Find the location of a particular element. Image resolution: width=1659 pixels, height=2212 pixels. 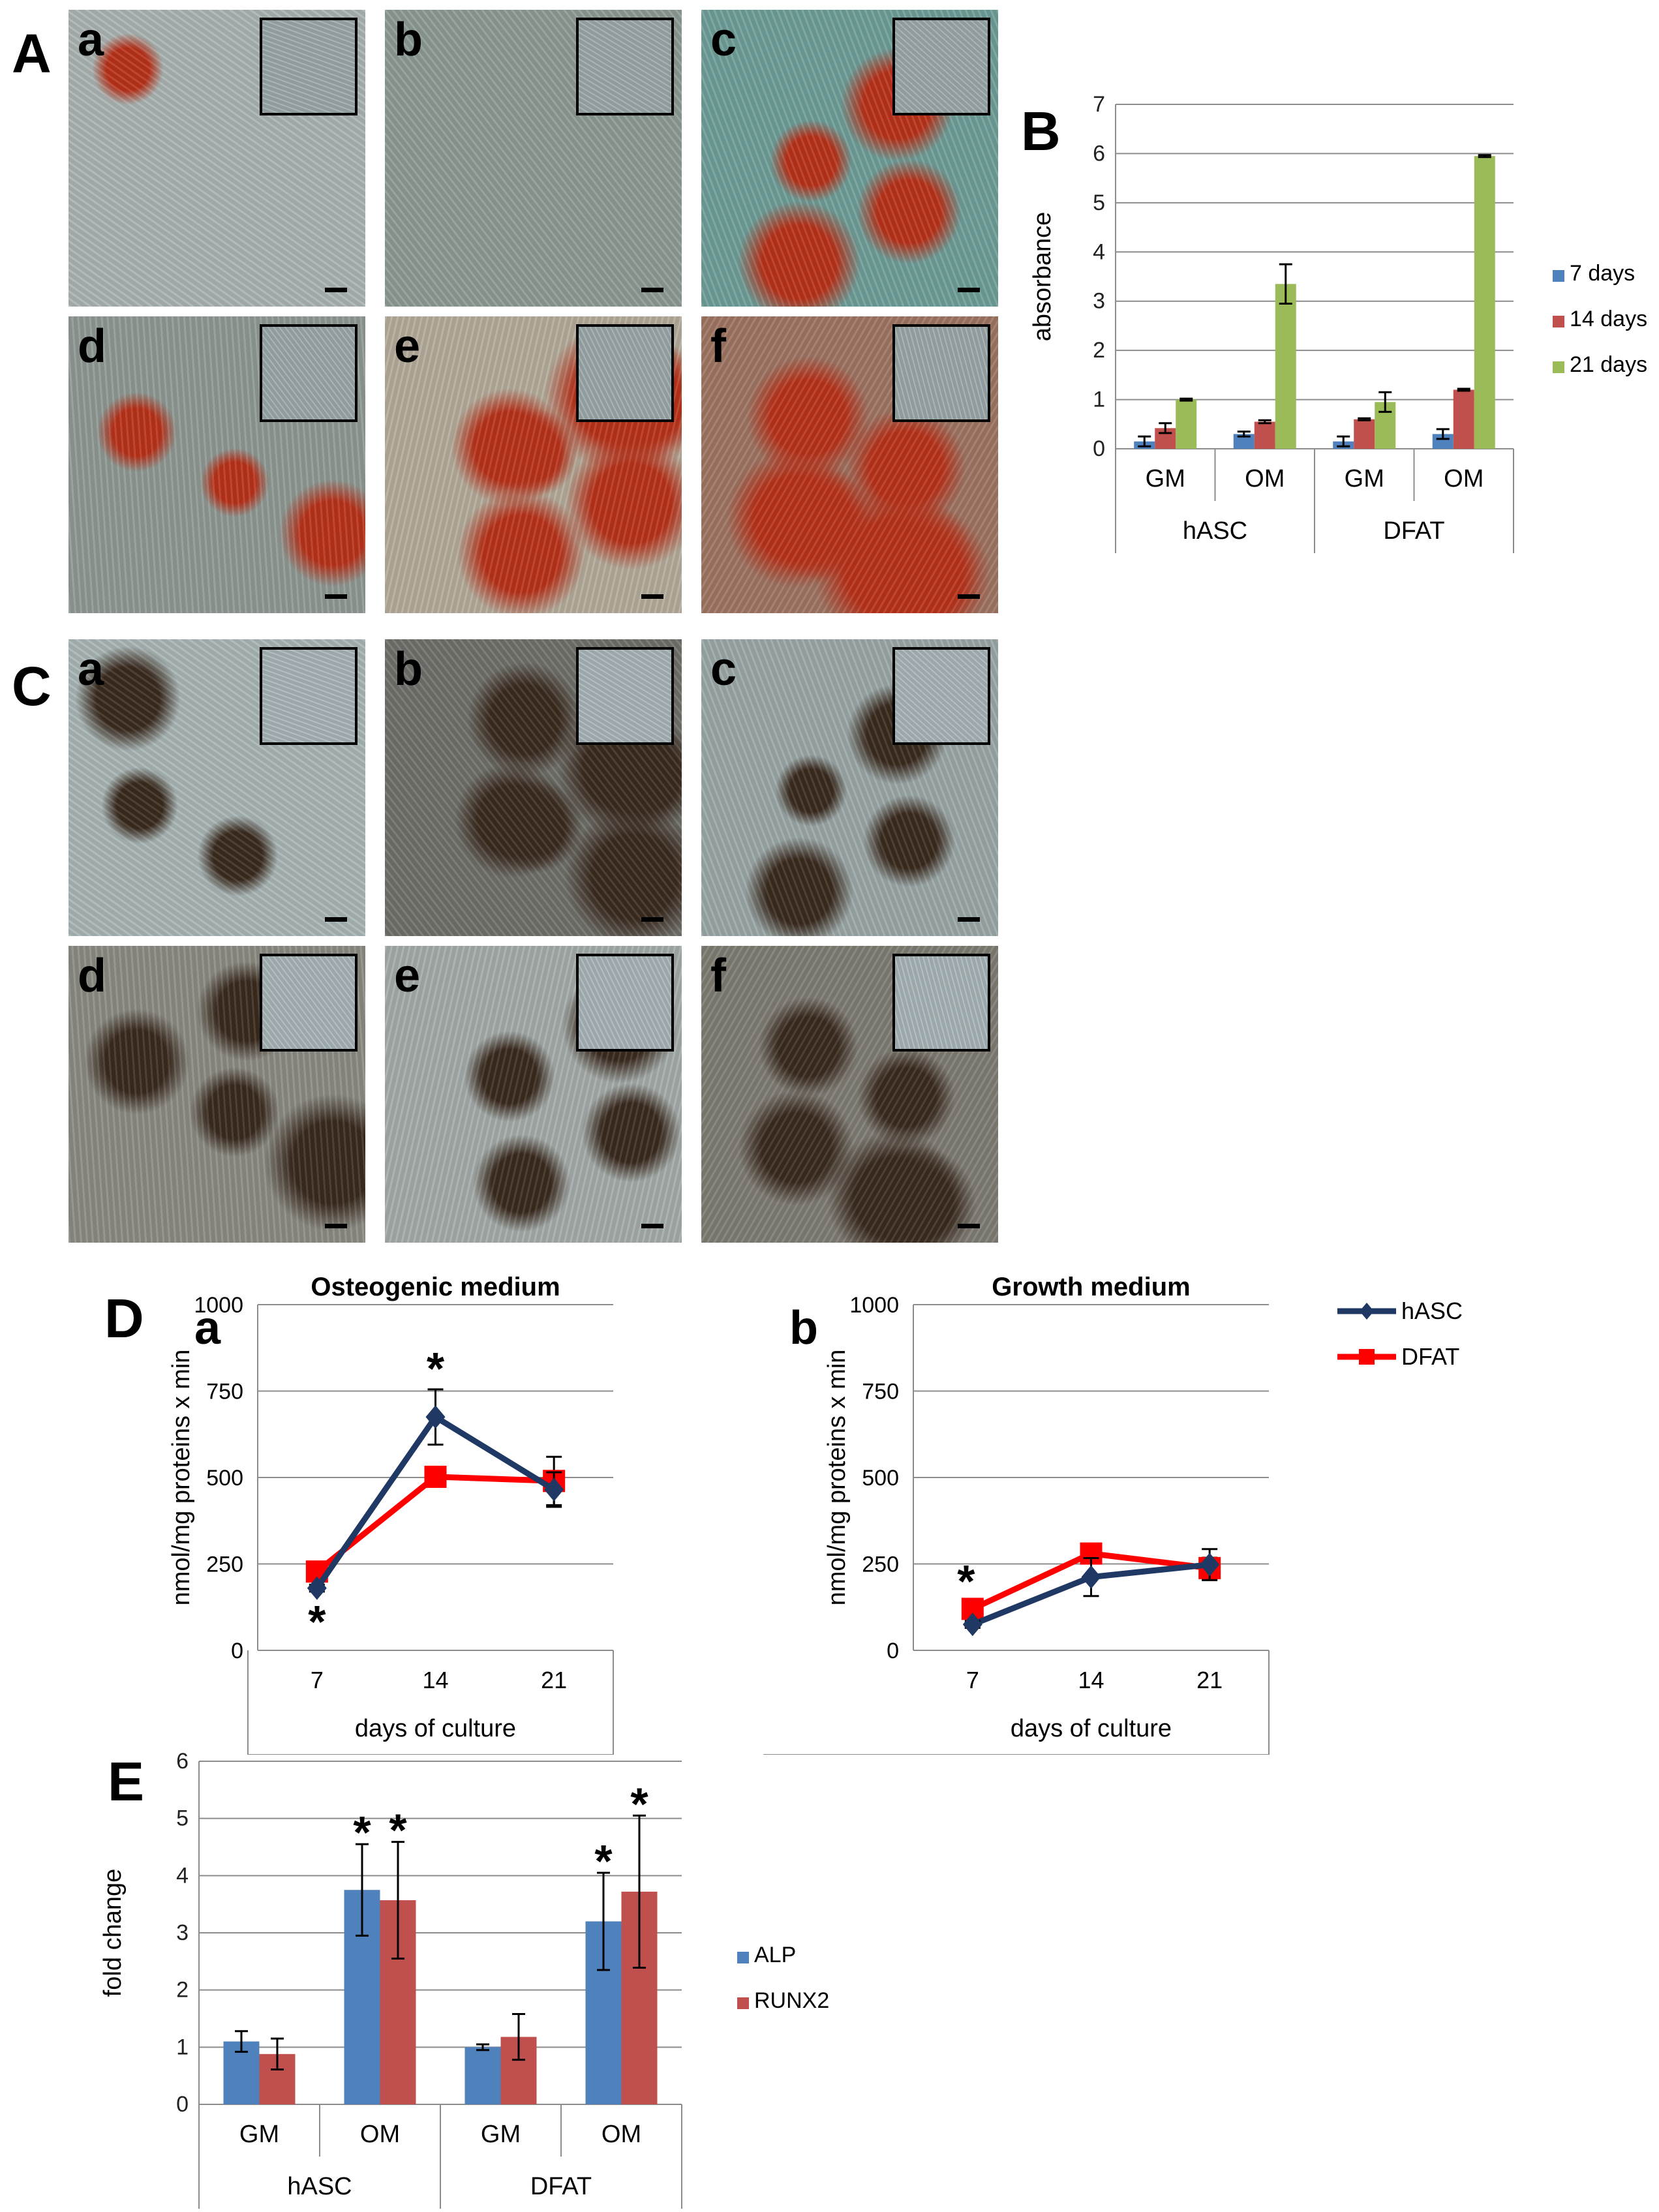

micrograph-label: a is located at coordinates (91, 40).